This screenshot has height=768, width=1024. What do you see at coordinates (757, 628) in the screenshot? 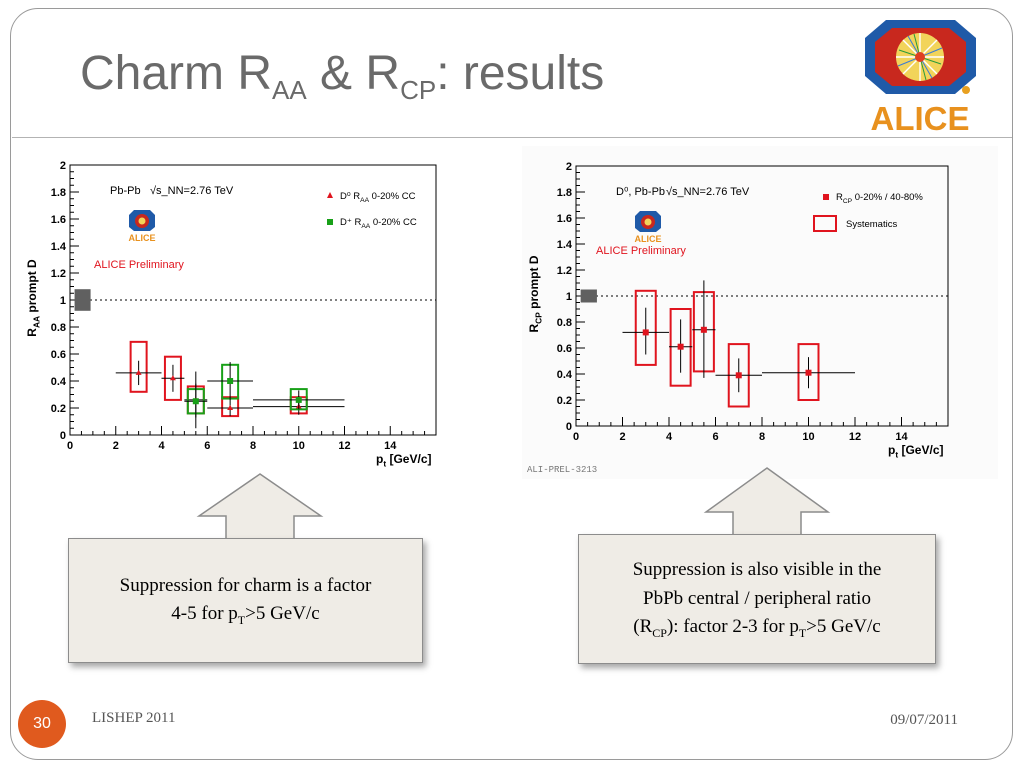
I see `callout-rcp-line3: (RCP): factor 2-3 for pT>5 GeV/c` at bounding box center [757, 628].